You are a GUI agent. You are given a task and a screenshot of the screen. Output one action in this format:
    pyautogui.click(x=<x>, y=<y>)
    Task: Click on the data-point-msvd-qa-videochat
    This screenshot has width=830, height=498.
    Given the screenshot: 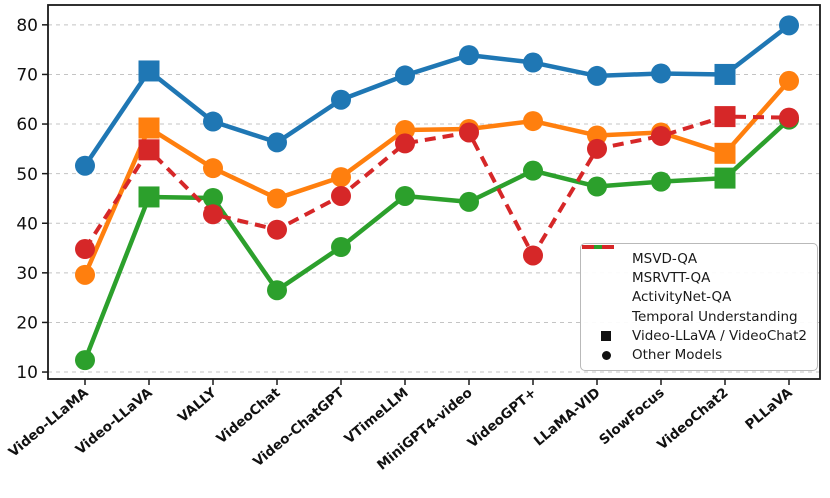 What is the action you would take?
    pyautogui.click(x=277, y=142)
    